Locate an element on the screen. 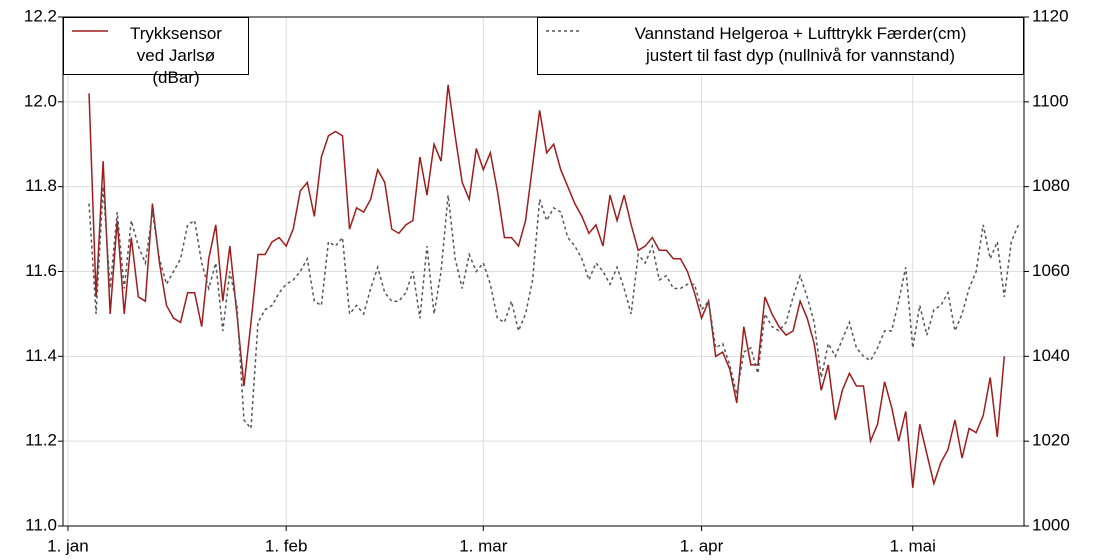 The image size is (1094, 560). y2-tick-label: 1060 is located at coordinates (1051, 270).